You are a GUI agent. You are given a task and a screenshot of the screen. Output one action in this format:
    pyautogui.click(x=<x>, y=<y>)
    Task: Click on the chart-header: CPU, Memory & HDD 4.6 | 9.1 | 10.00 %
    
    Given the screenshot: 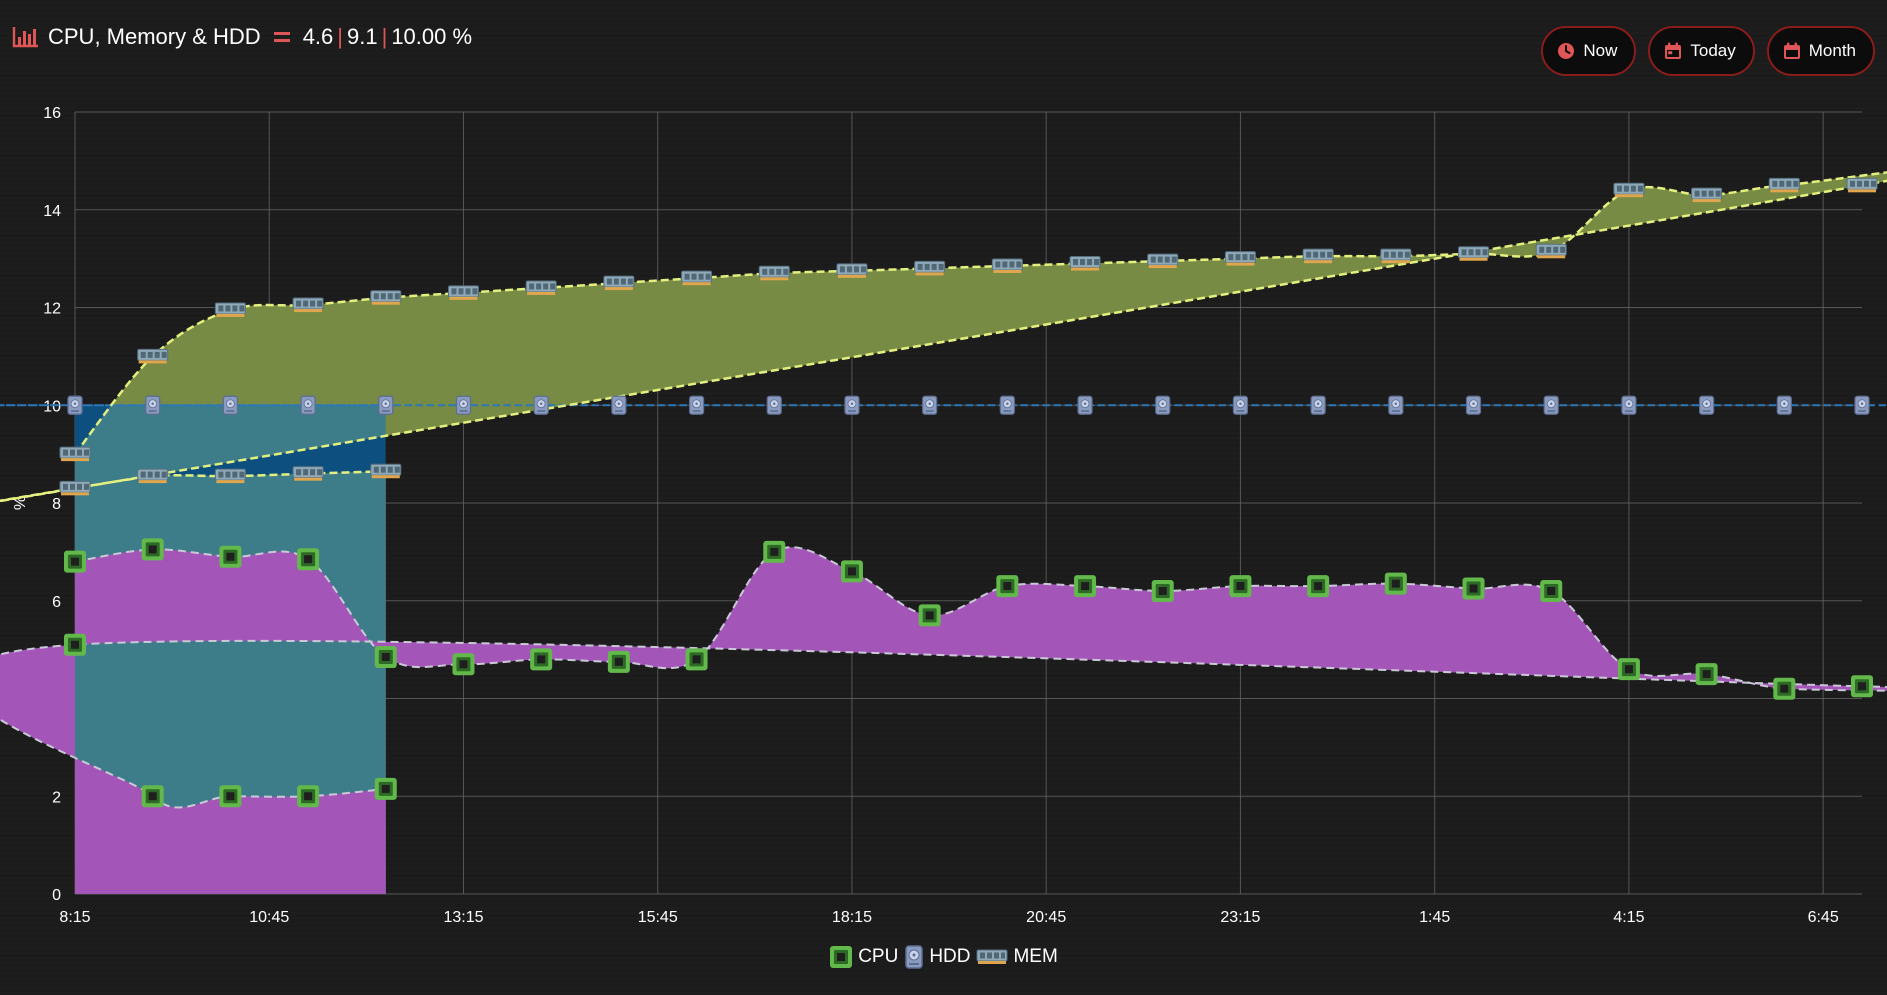 What is the action you would take?
    pyautogui.click(x=242, y=37)
    